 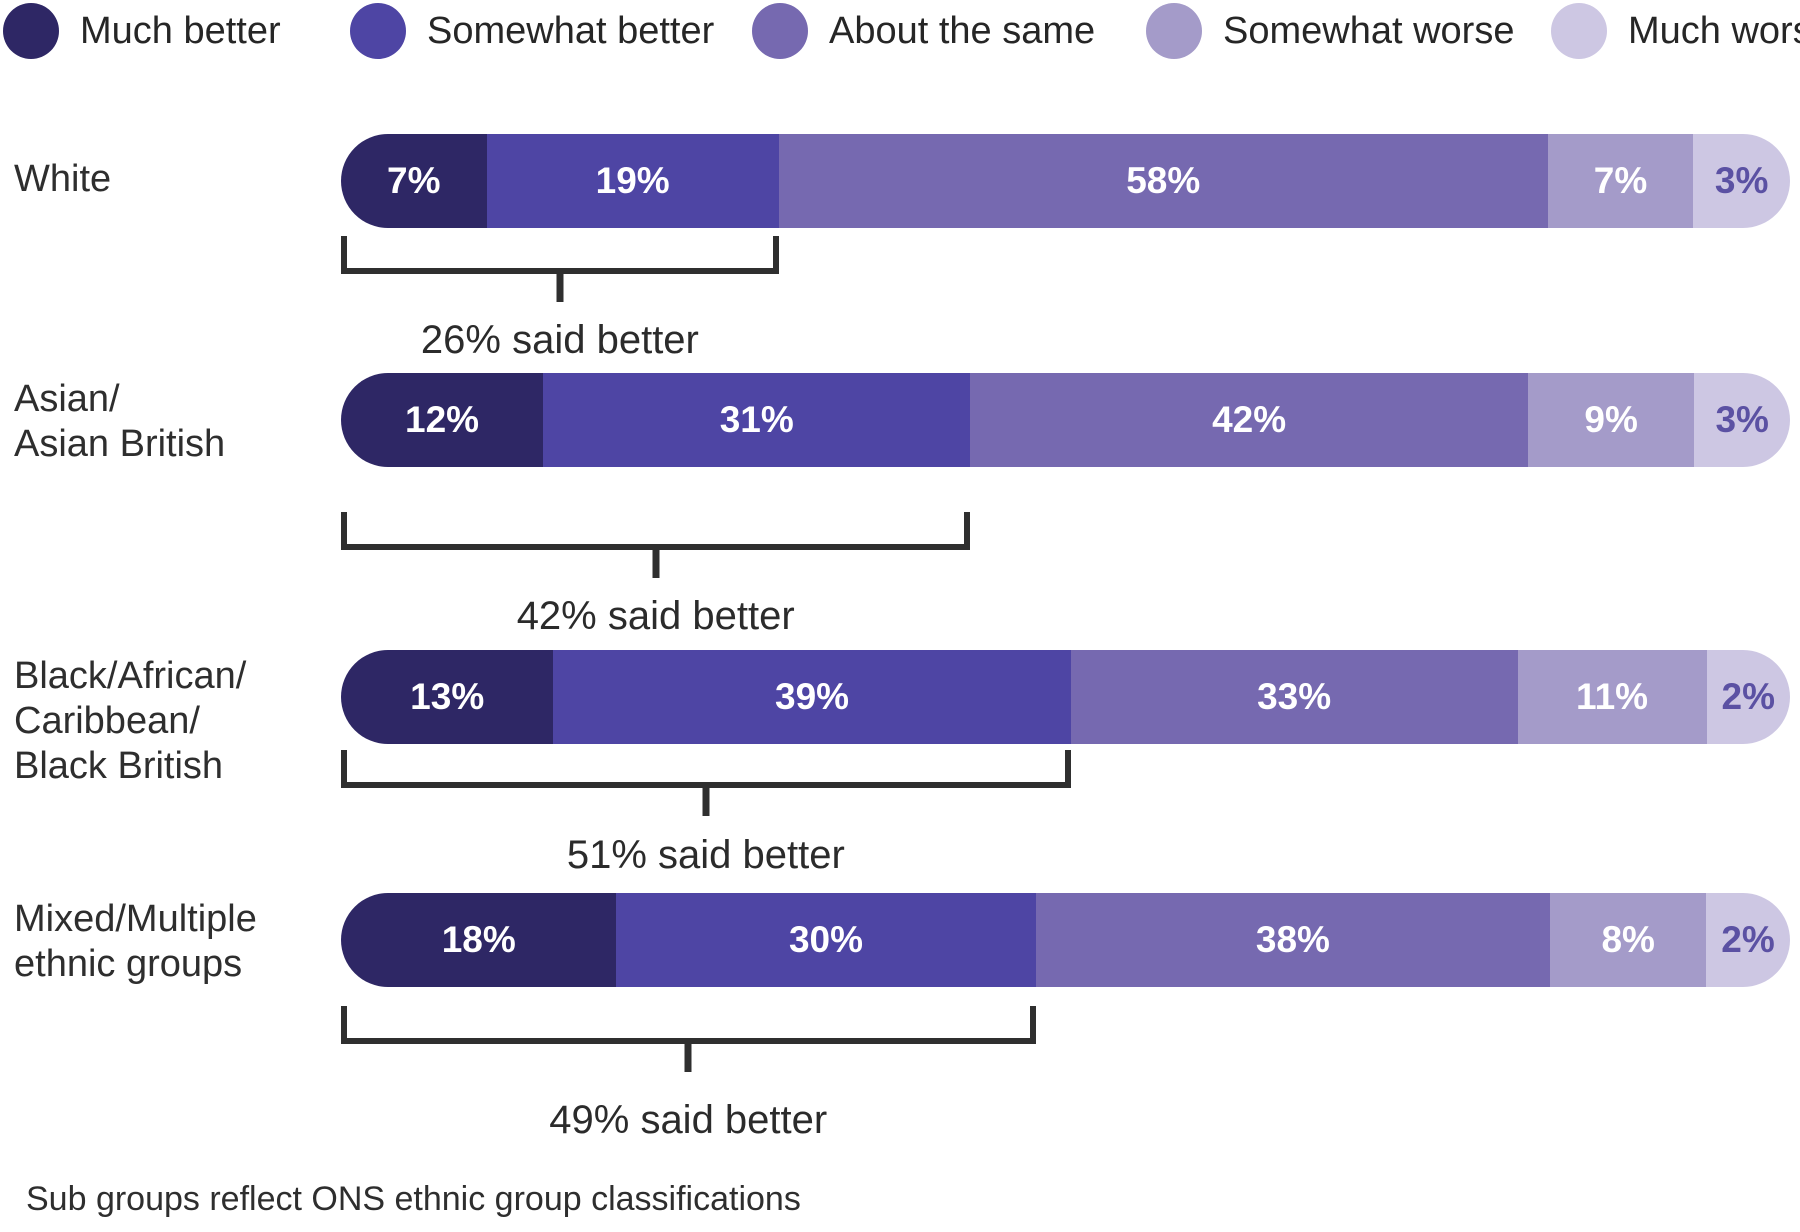 I want to click on legend-swatch-about-the-same-icon, so click(x=780, y=31).